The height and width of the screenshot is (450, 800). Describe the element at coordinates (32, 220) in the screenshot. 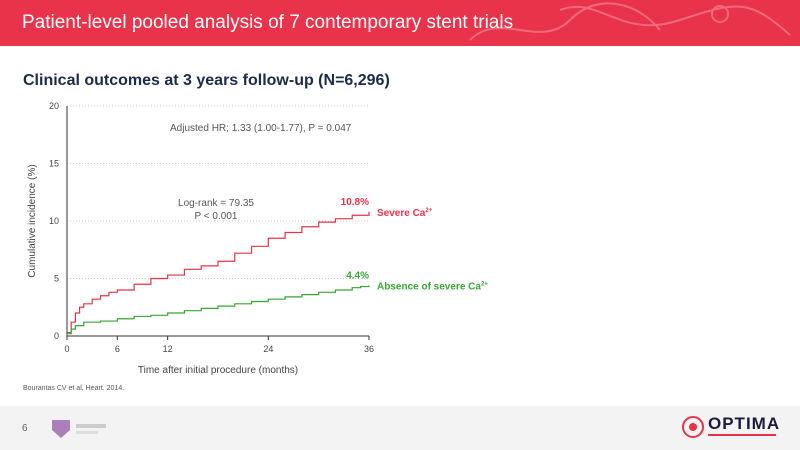

I see `y-axis-label: Cumulative incidence (%)` at that location.